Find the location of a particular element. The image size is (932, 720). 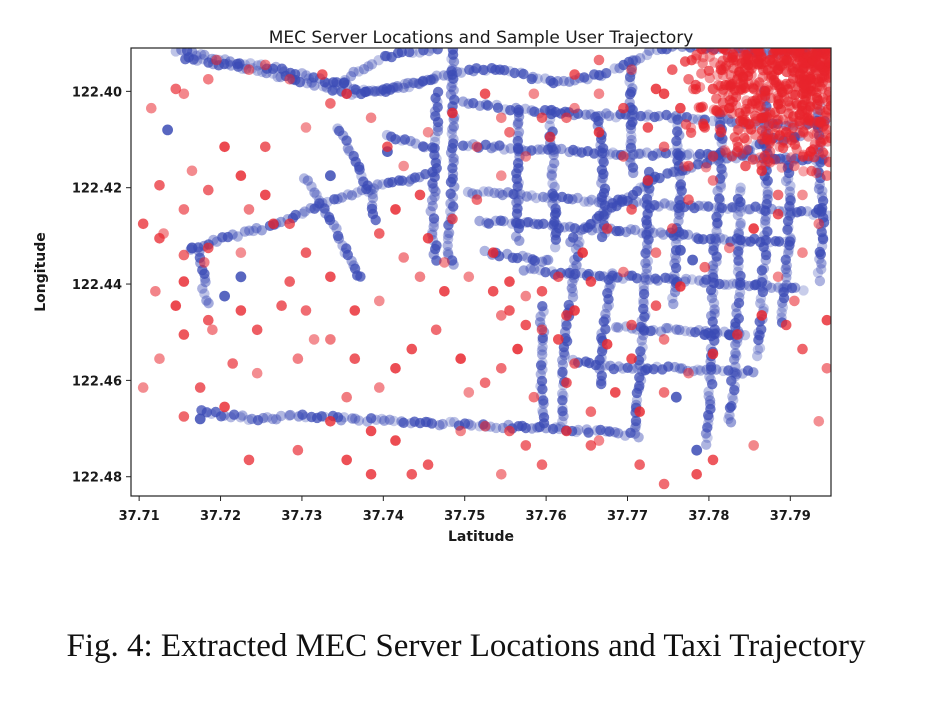

x-axis-label: Latitude is located at coordinates (481, 537).